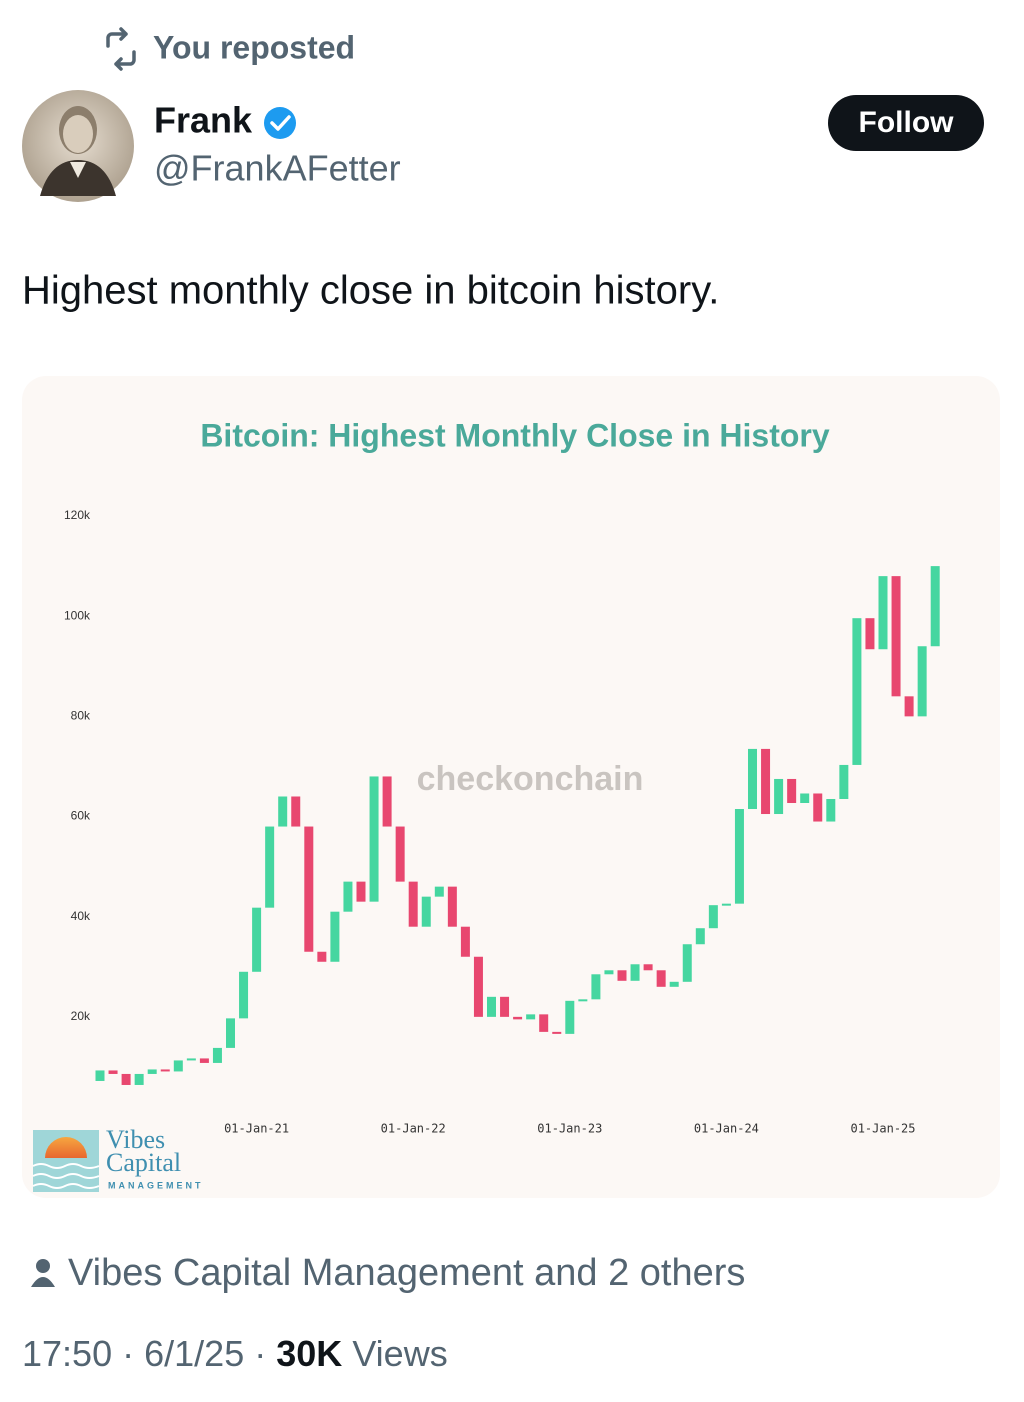  Describe the element at coordinates (67, 1353) in the screenshot. I see `time: 17:50` at that location.